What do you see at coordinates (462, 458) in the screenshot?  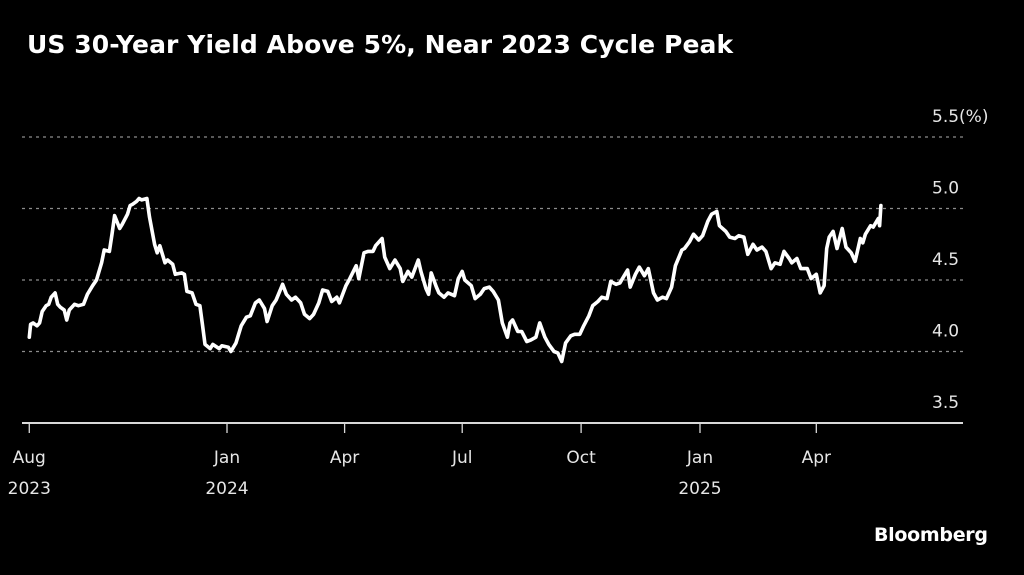 I see `x-tick-label: Jul` at bounding box center [462, 458].